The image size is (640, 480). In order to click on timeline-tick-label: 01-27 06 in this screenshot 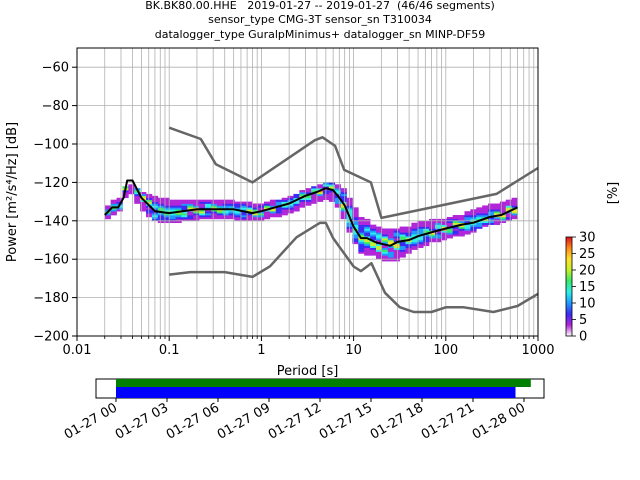, I will do `click(193, 421)`.